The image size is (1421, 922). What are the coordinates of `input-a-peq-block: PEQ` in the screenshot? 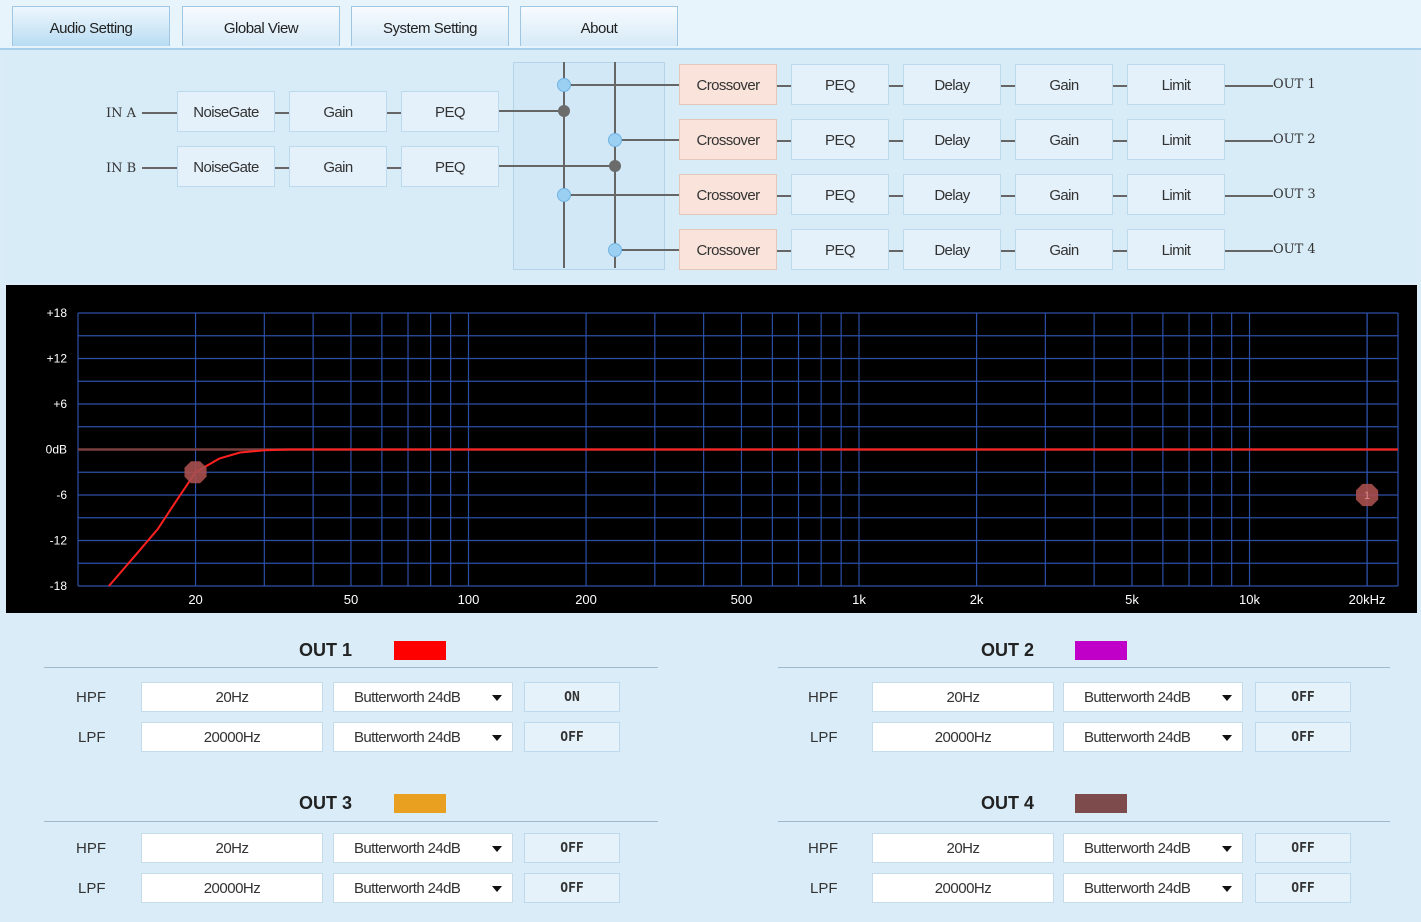 It's located at (450, 111).